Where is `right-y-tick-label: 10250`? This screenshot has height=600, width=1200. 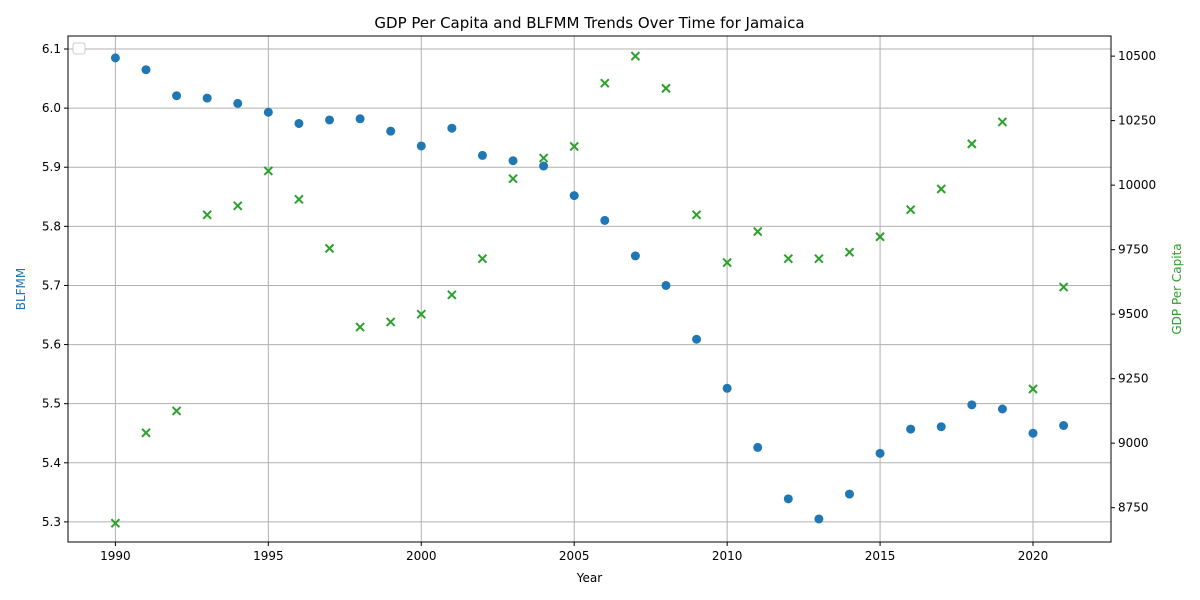
right-y-tick-label: 10250 is located at coordinates (1137, 121).